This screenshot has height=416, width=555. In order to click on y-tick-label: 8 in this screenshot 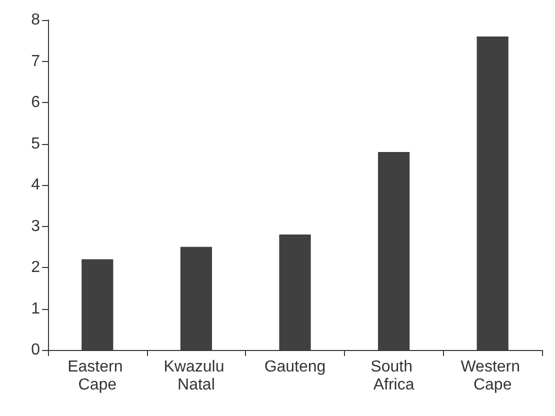, I will do `click(35, 20)`.